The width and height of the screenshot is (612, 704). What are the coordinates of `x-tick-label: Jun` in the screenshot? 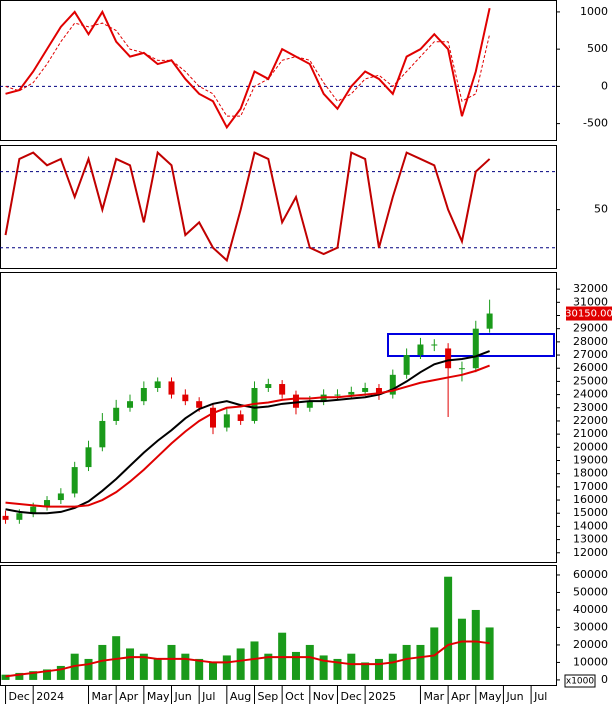 It's located at (514, 696).